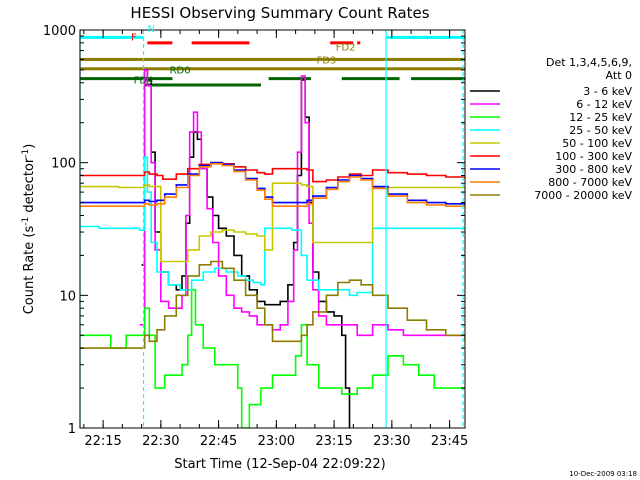  I want to click on chart-title: HESSI Observing Summary Count Rates, so click(279, 13).